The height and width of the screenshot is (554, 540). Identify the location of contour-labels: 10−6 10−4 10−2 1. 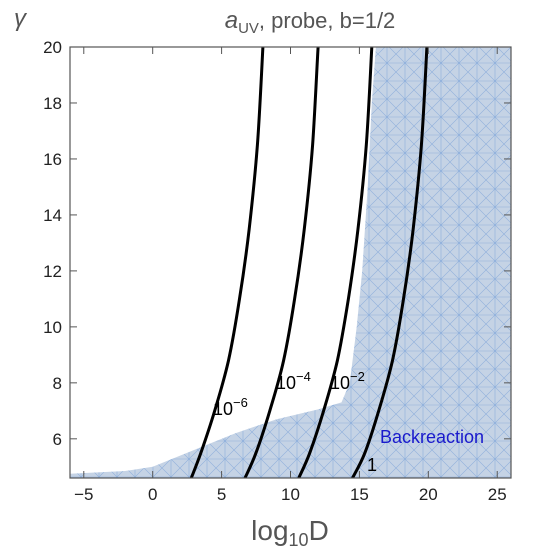
(295, 422).